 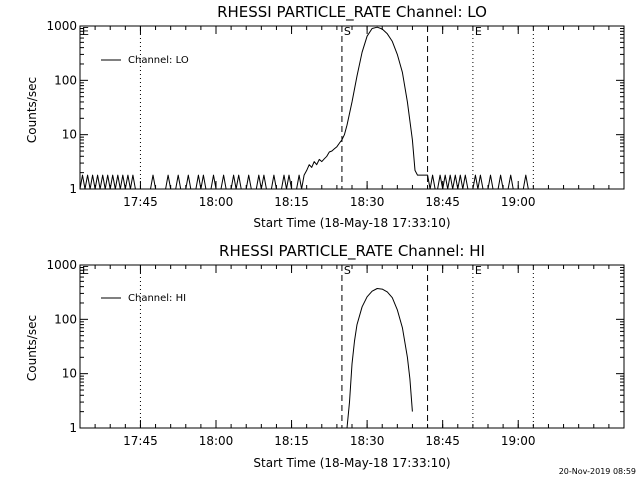 What do you see at coordinates (518, 202) in the screenshot?
I see `panel-lo-xtick-label: 19:00` at bounding box center [518, 202].